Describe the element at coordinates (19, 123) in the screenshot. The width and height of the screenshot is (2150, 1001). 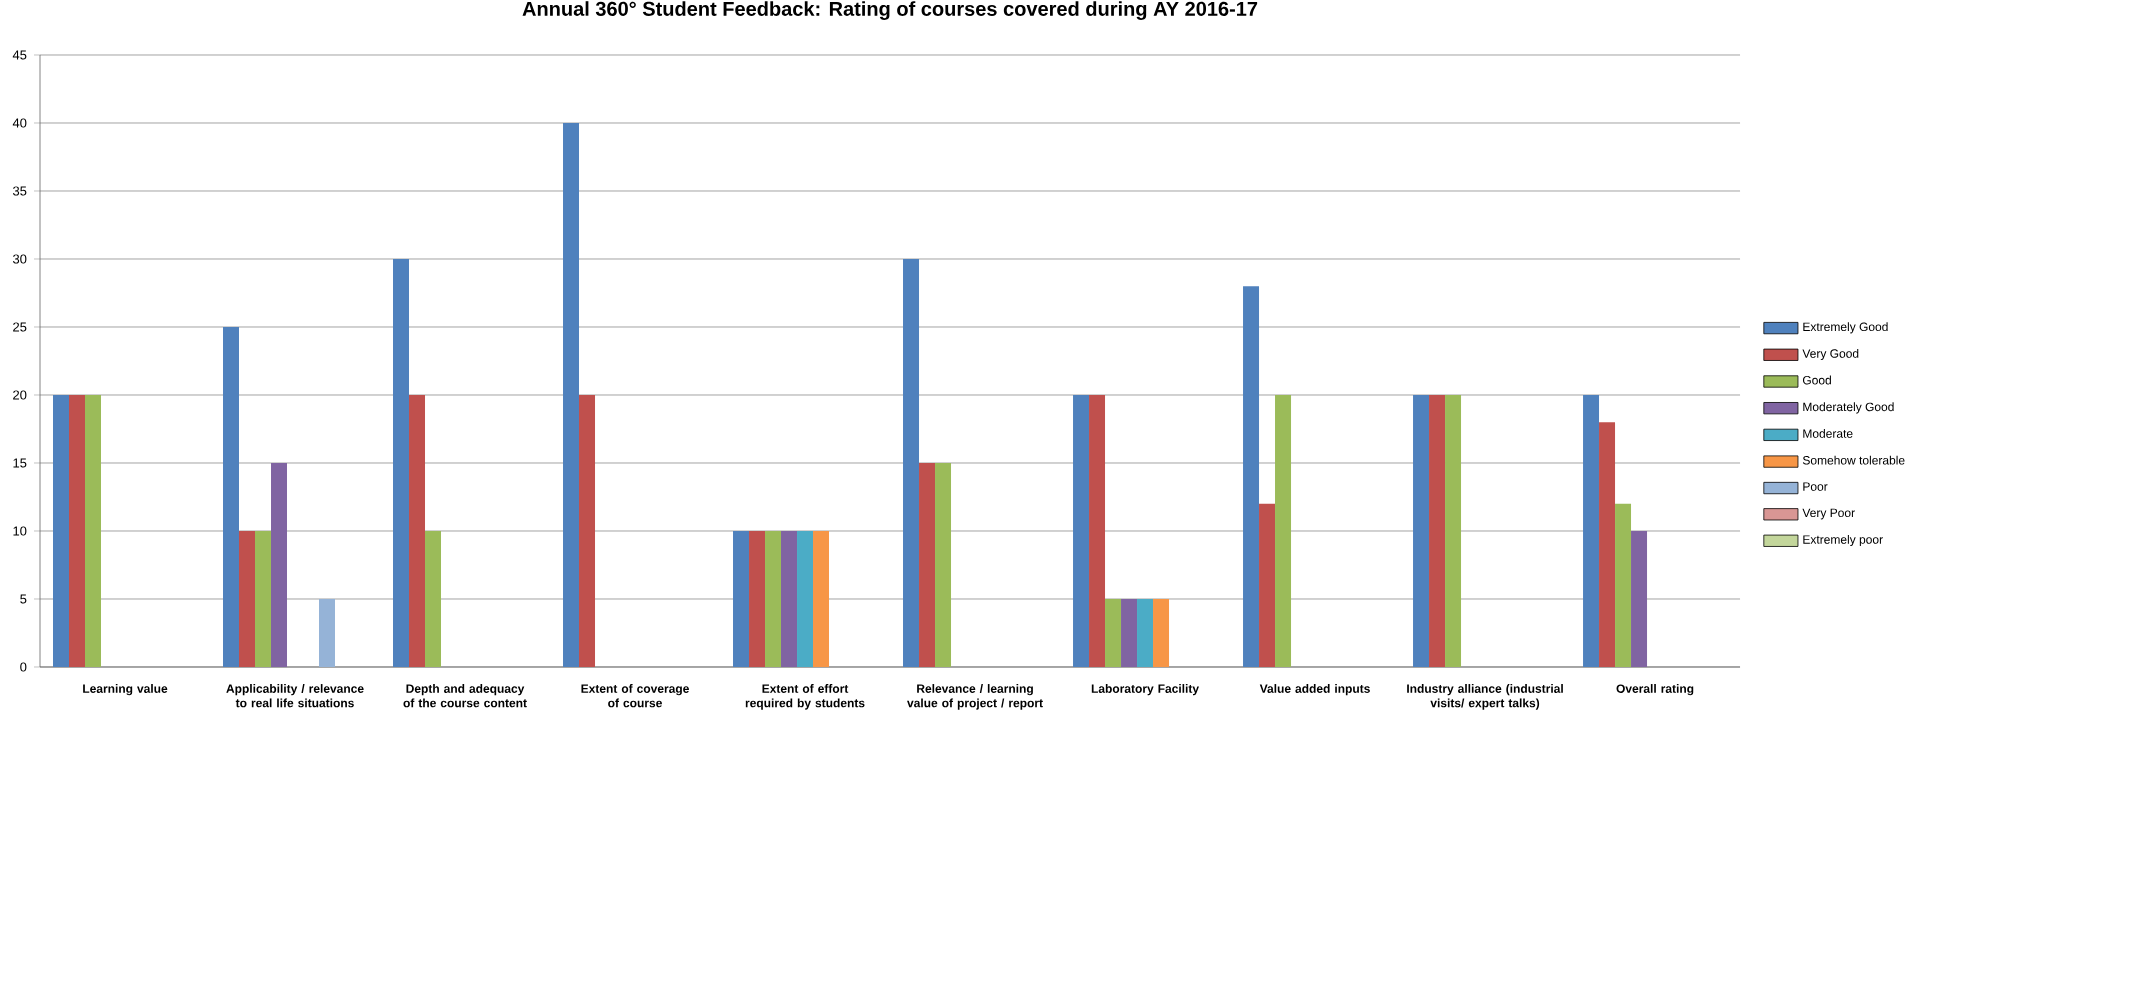
I see `y-tick-label: 40` at that location.